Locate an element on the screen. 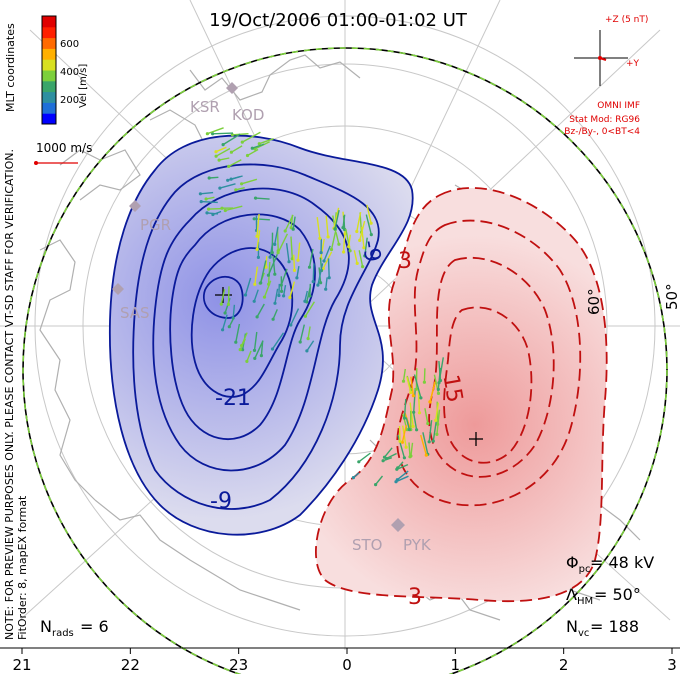  stat-lambda-hm: = 50° is located at coordinates (617, 594).